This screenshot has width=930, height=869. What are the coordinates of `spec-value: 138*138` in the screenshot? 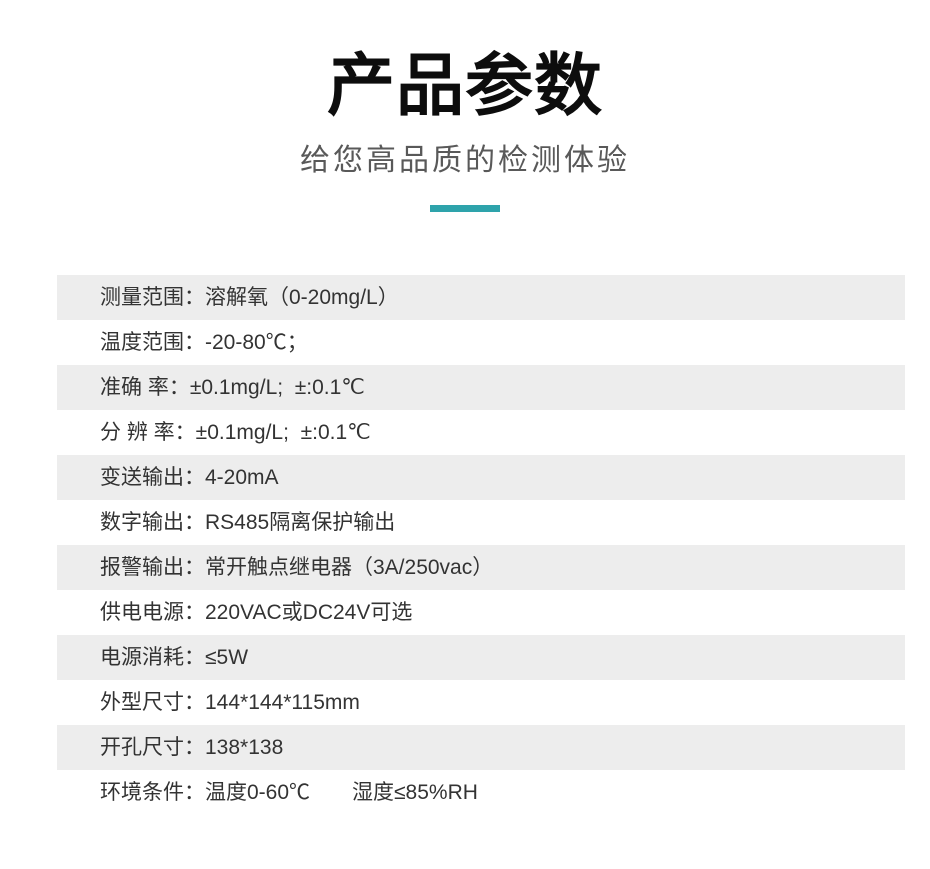 It's located at (244, 747).